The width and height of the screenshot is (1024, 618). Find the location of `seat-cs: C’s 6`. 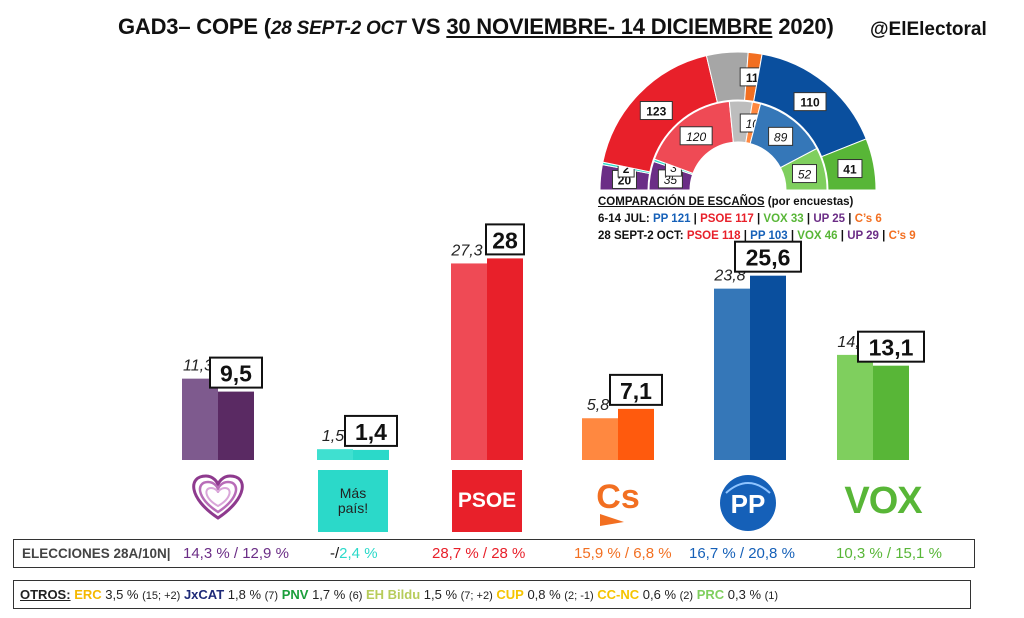

seat-cs: C’s 6 is located at coordinates (868, 219).